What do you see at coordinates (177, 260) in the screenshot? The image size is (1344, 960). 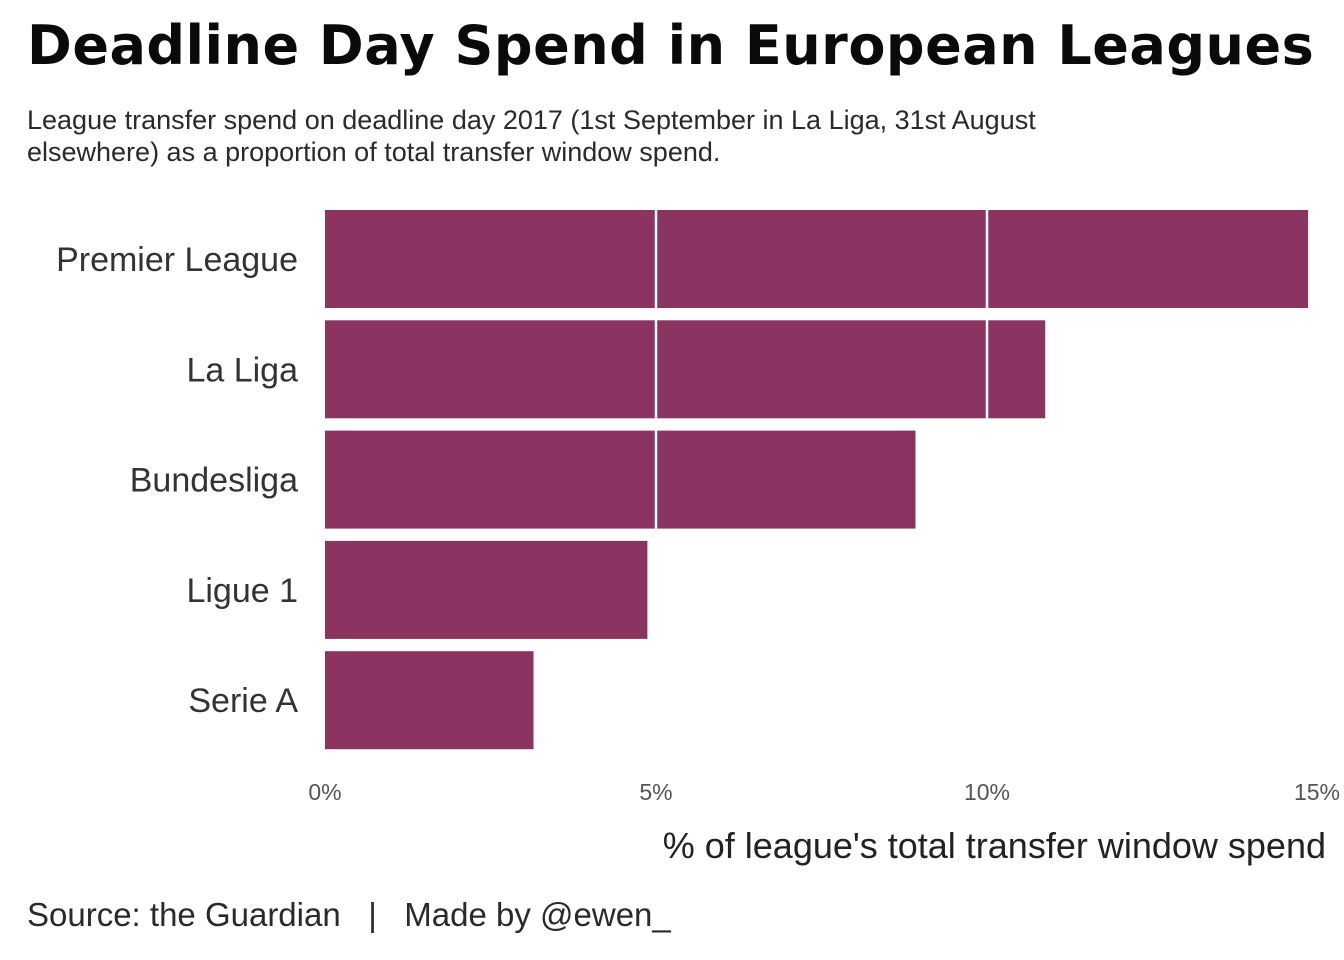 I see `category-label: Premier League` at bounding box center [177, 260].